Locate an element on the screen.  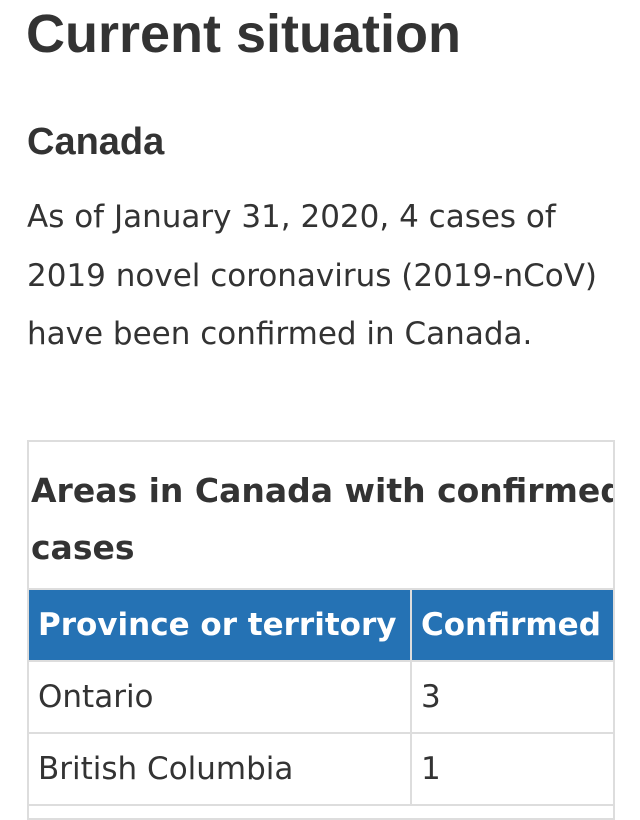
table-header-row: Province or territory Confirmed is located at coordinates (321, 625).